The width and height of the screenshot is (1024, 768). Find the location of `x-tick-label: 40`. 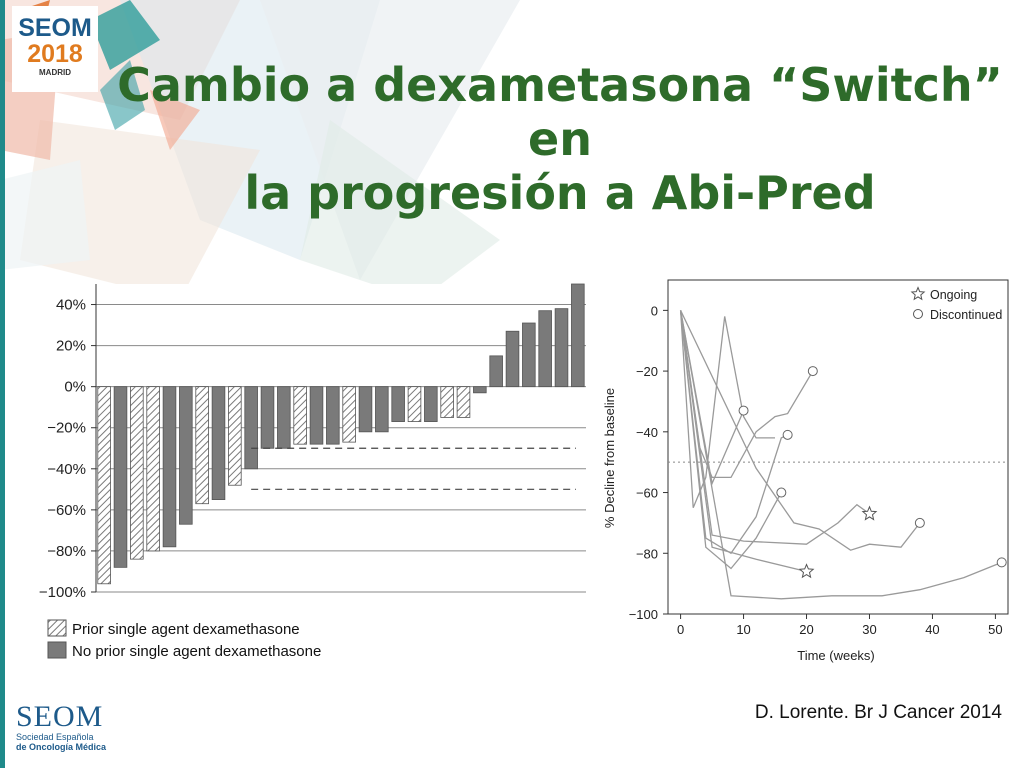

x-tick-label: 40 is located at coordinates (932, 629).